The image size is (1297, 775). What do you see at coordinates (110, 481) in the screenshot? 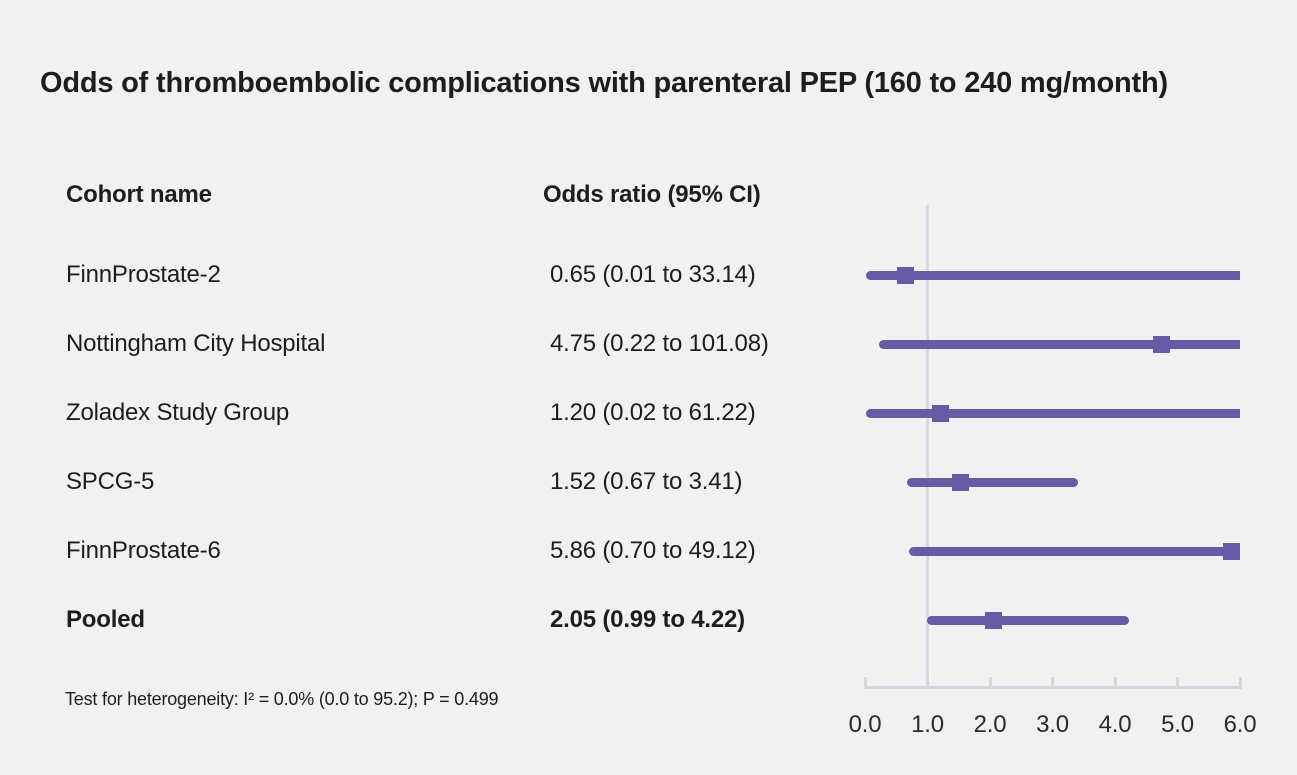
I see `cohort-label: SPCG-5` at bounding box center [110, 481].